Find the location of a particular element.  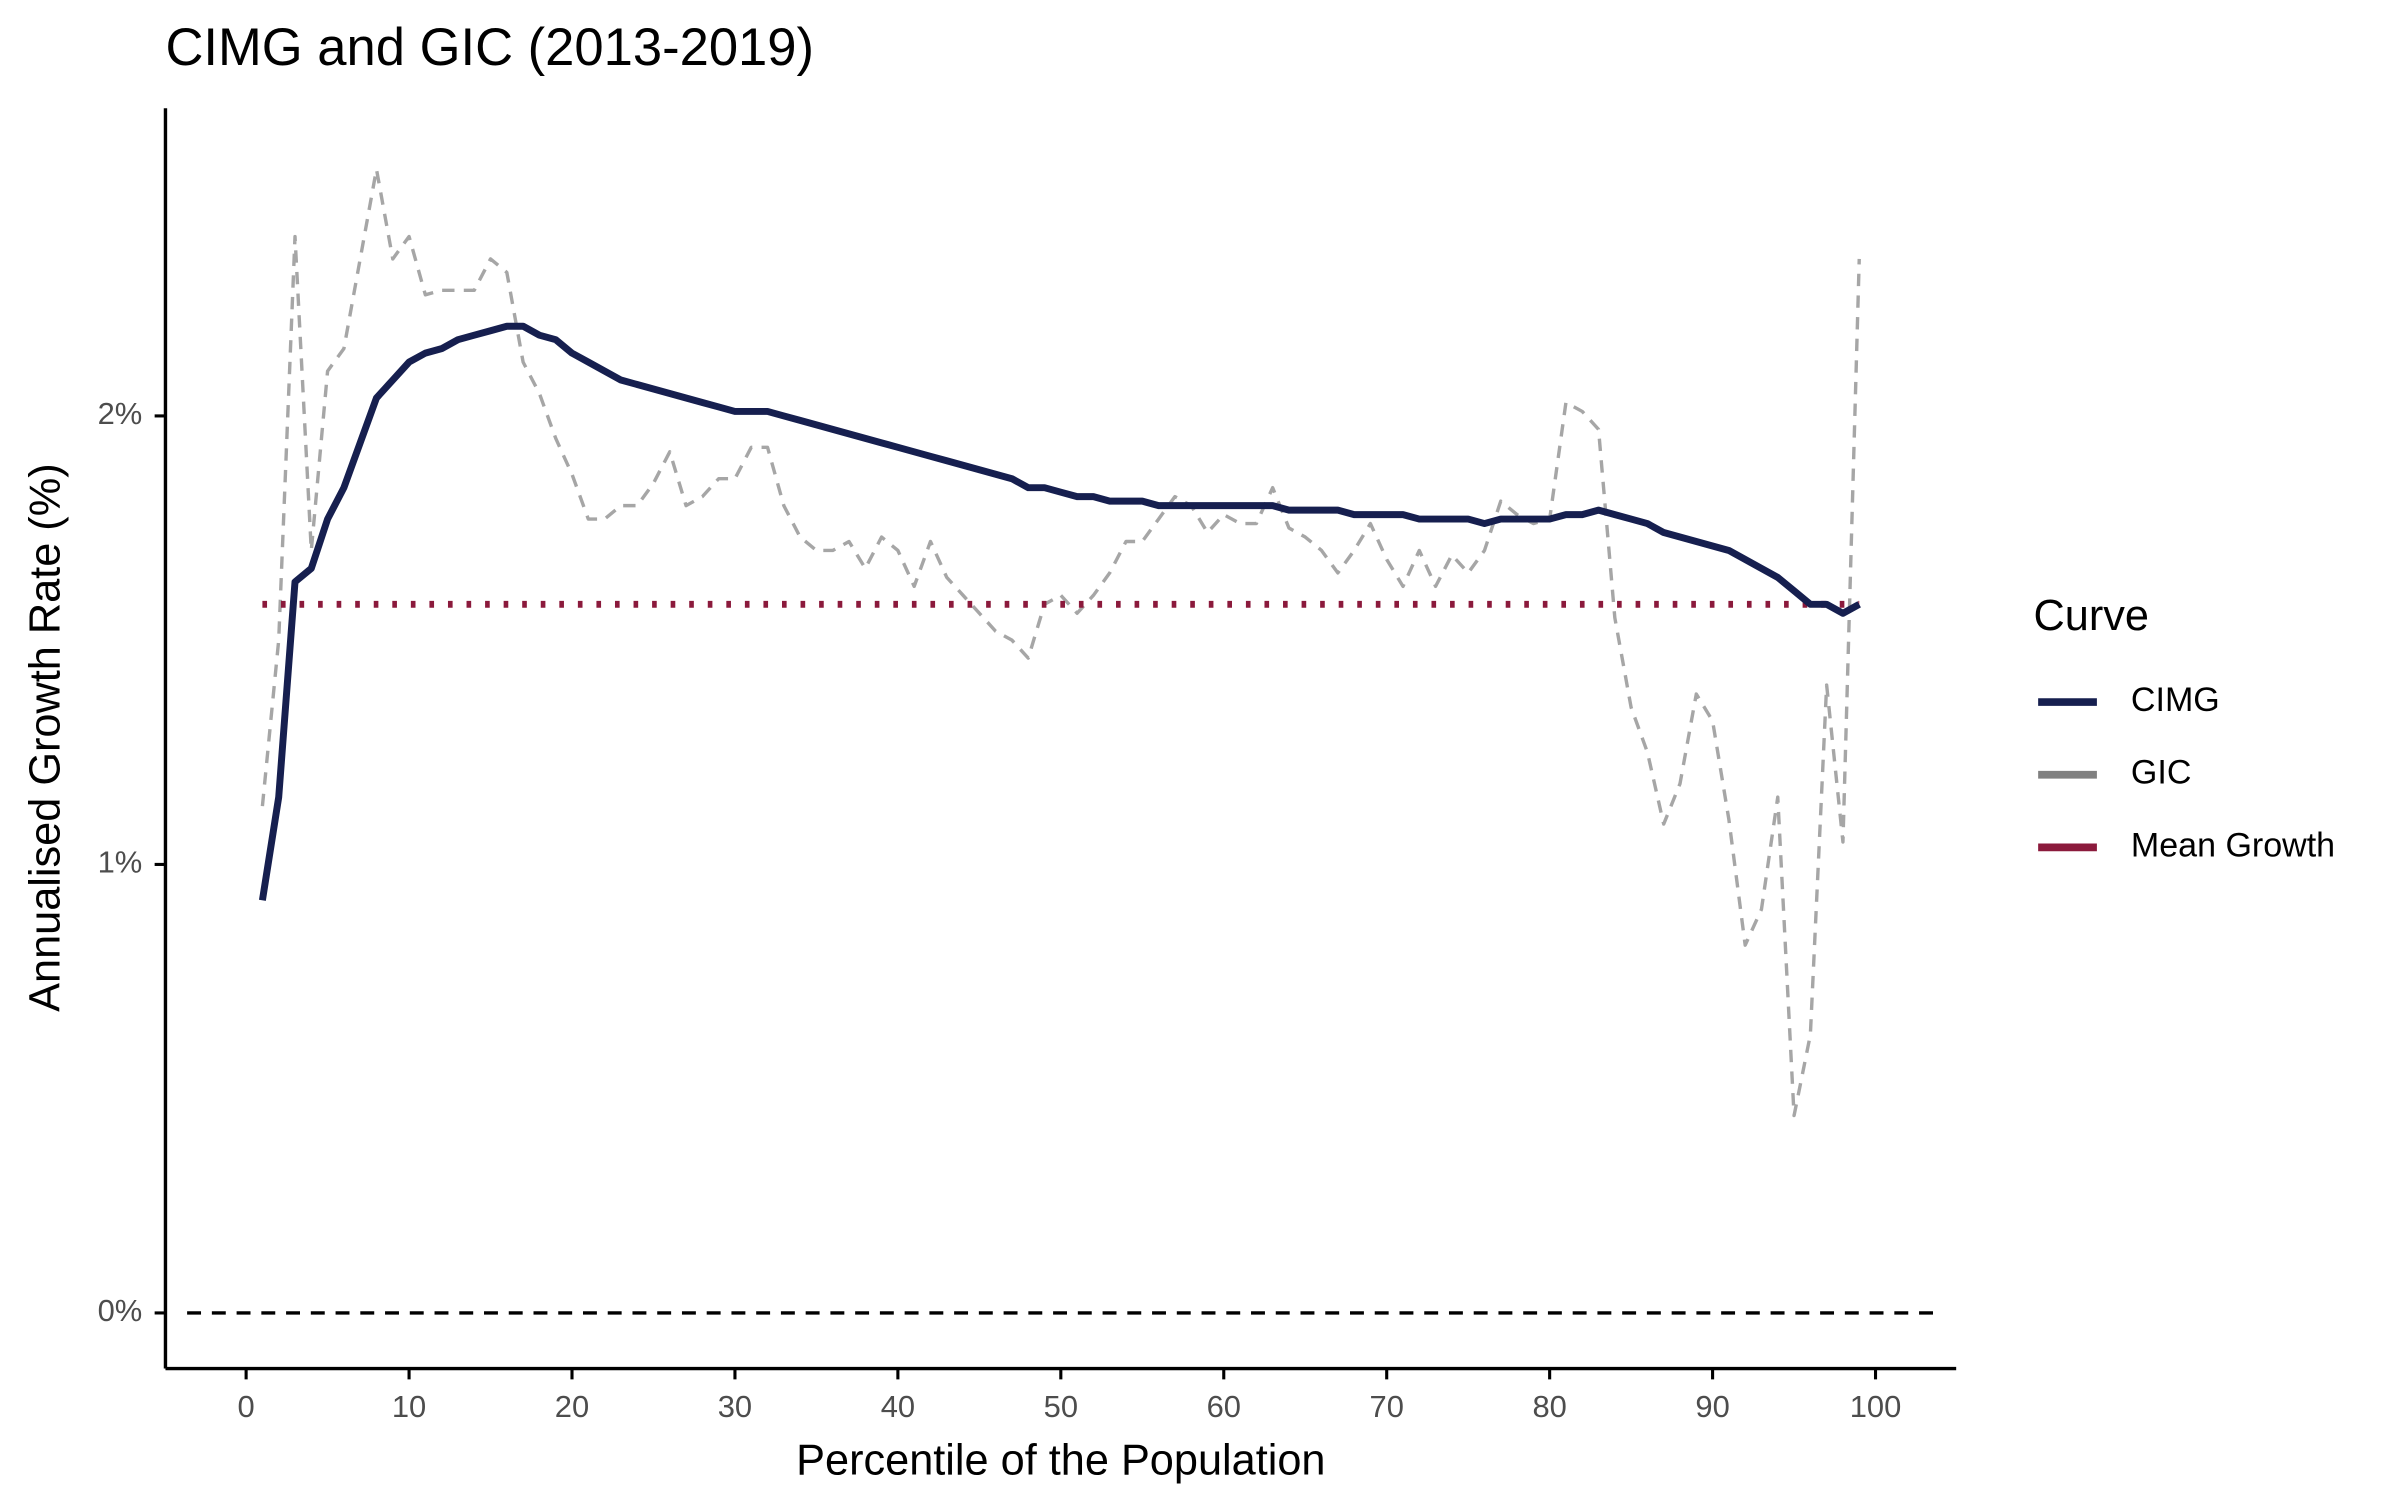

x-tick-label: 90 is located at coordinates (1712, 1406).